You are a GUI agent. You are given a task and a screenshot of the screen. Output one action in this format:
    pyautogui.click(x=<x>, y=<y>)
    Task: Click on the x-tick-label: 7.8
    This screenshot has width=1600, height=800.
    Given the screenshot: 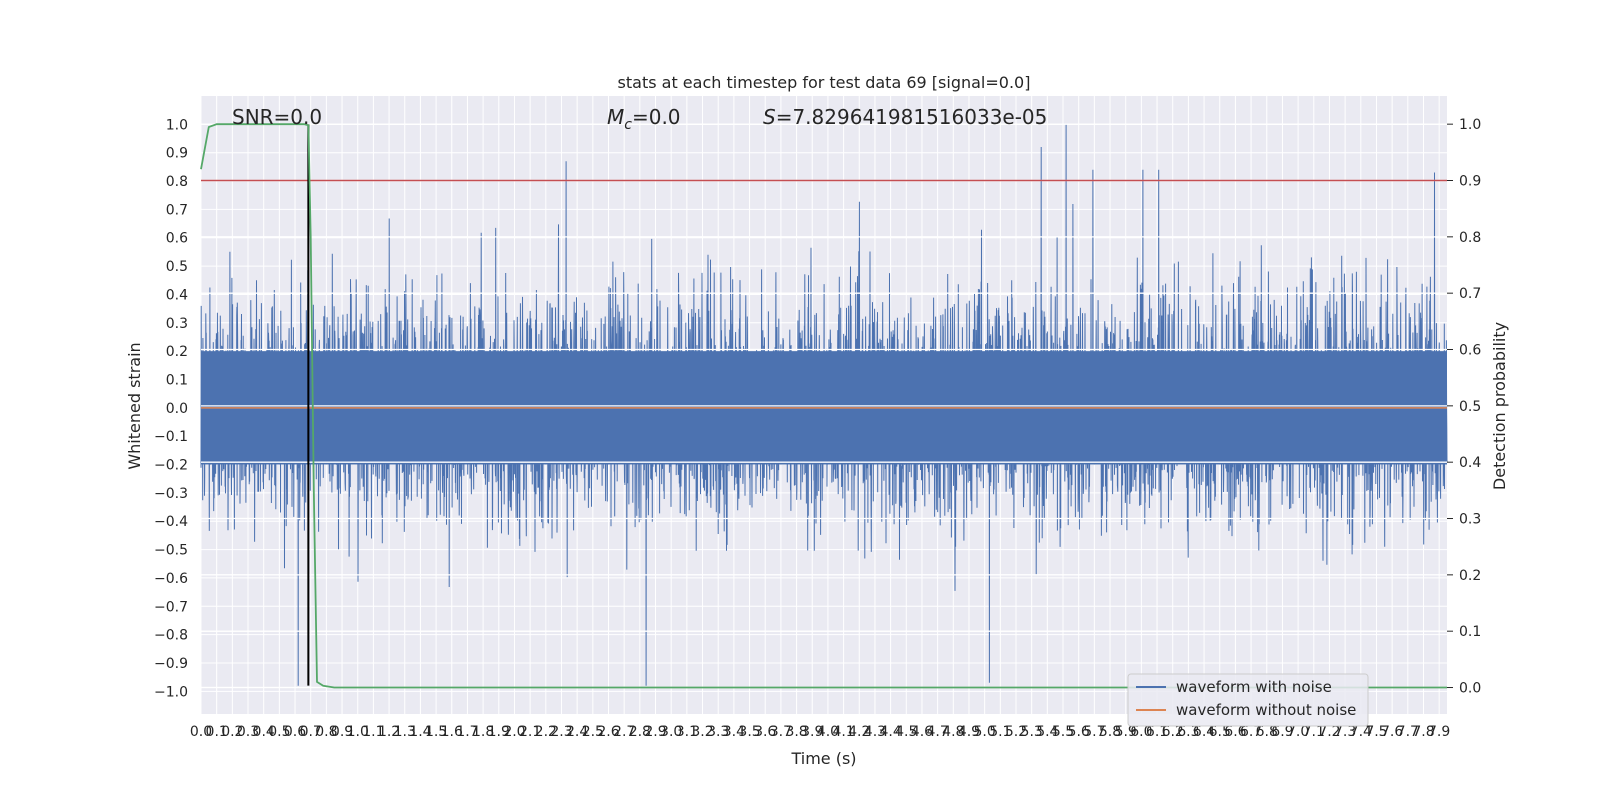 What is the action you would take?
    pyautogui.click(x=1423, y=732)
    